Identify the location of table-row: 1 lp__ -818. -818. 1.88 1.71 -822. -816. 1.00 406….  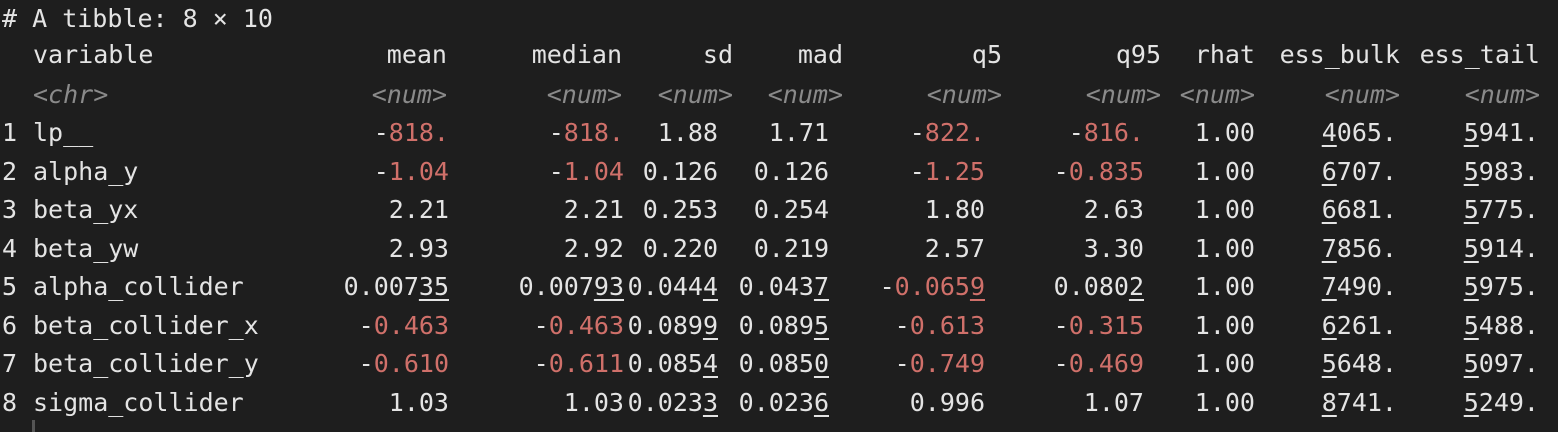
(780, 133).